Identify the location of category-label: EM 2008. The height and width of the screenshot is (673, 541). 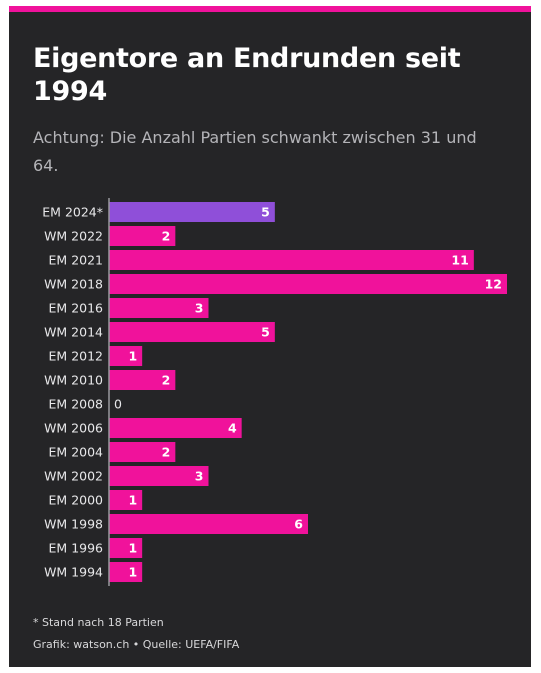
(76, 404).